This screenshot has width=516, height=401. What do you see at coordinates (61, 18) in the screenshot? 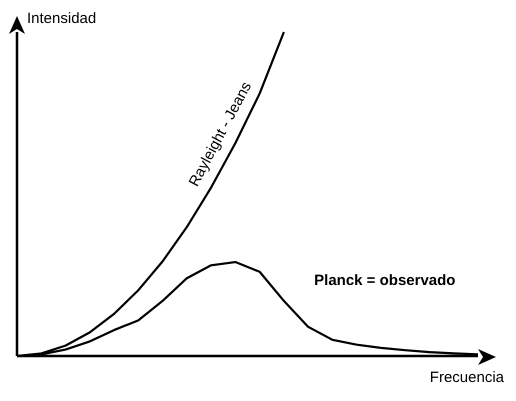
I see `y-axis-title: Intensidad` at bounding box center [61, 18].